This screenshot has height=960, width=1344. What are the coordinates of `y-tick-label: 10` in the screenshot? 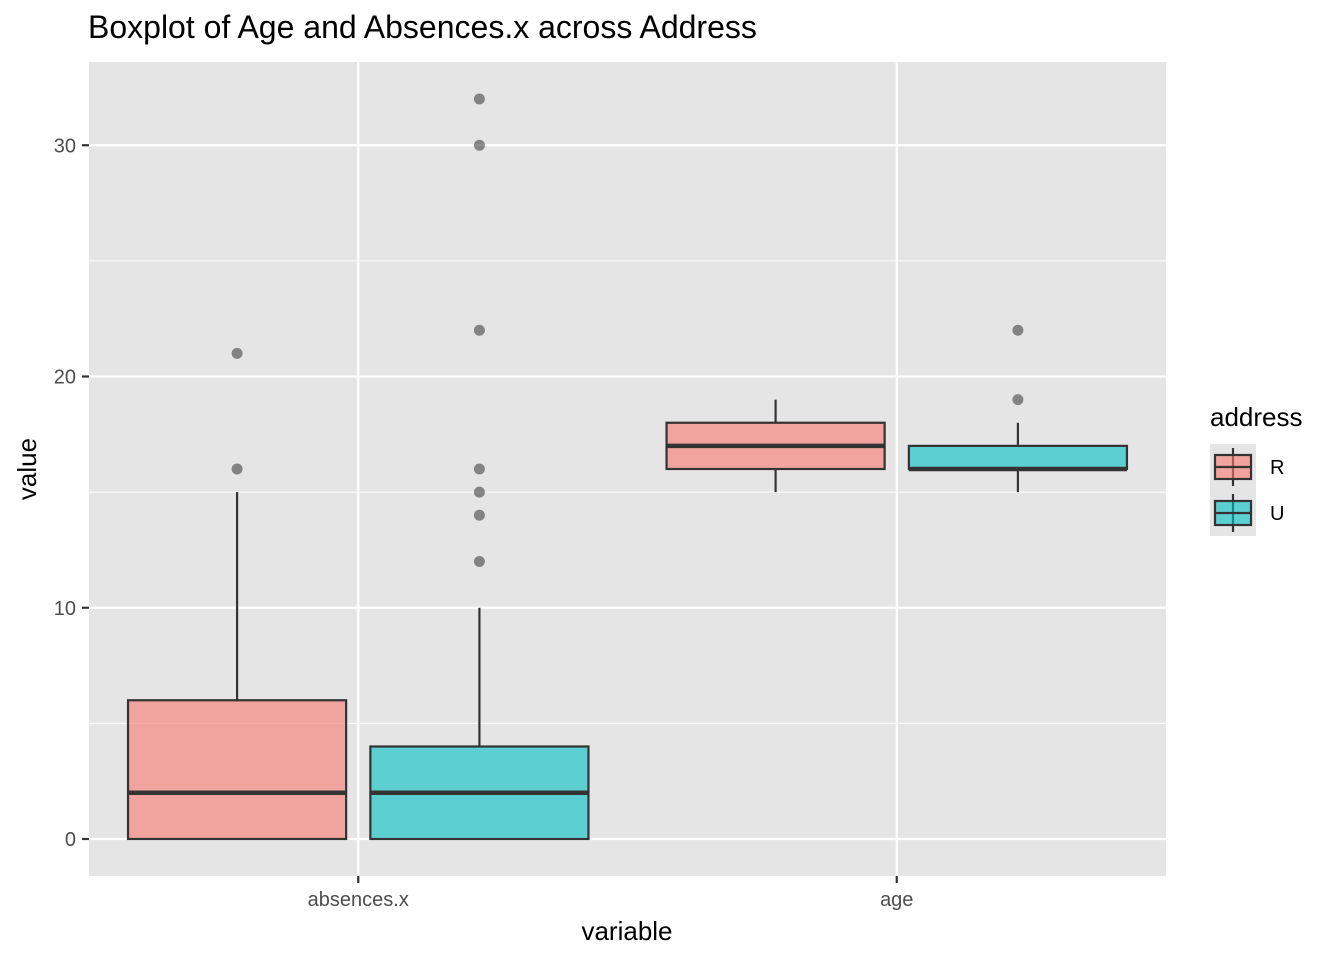 It's located at (65, 609).